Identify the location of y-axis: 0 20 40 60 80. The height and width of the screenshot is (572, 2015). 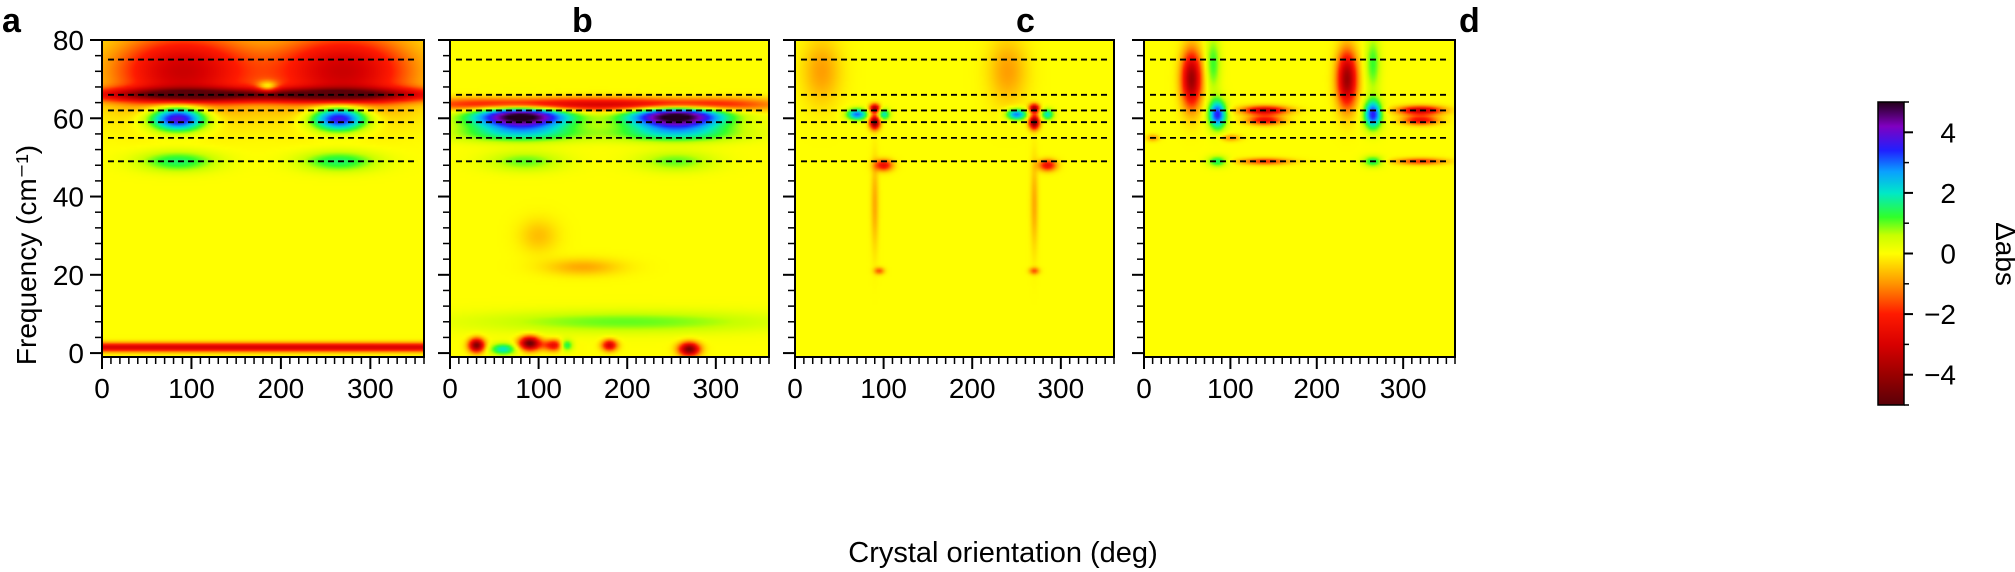
(77, 197).